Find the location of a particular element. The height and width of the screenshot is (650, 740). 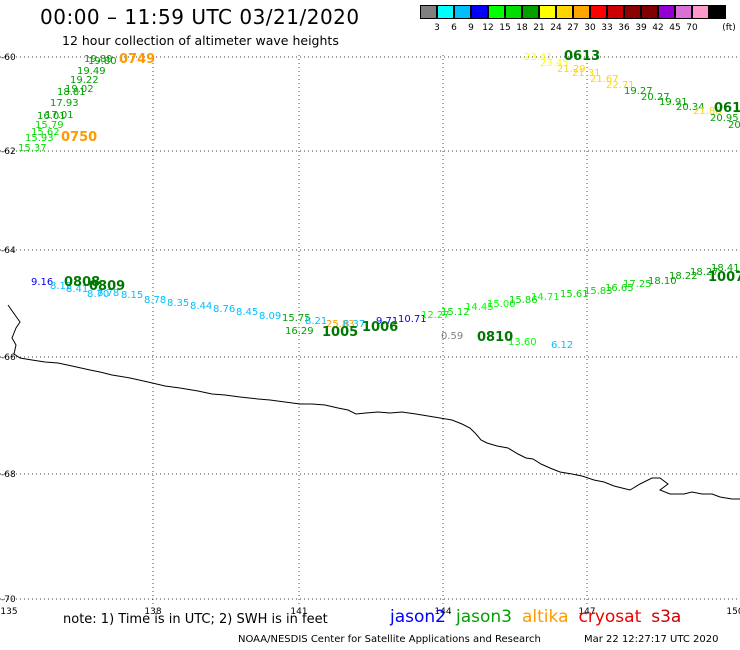

axis-tick-label: 135 is located at coordinates (8, 612).